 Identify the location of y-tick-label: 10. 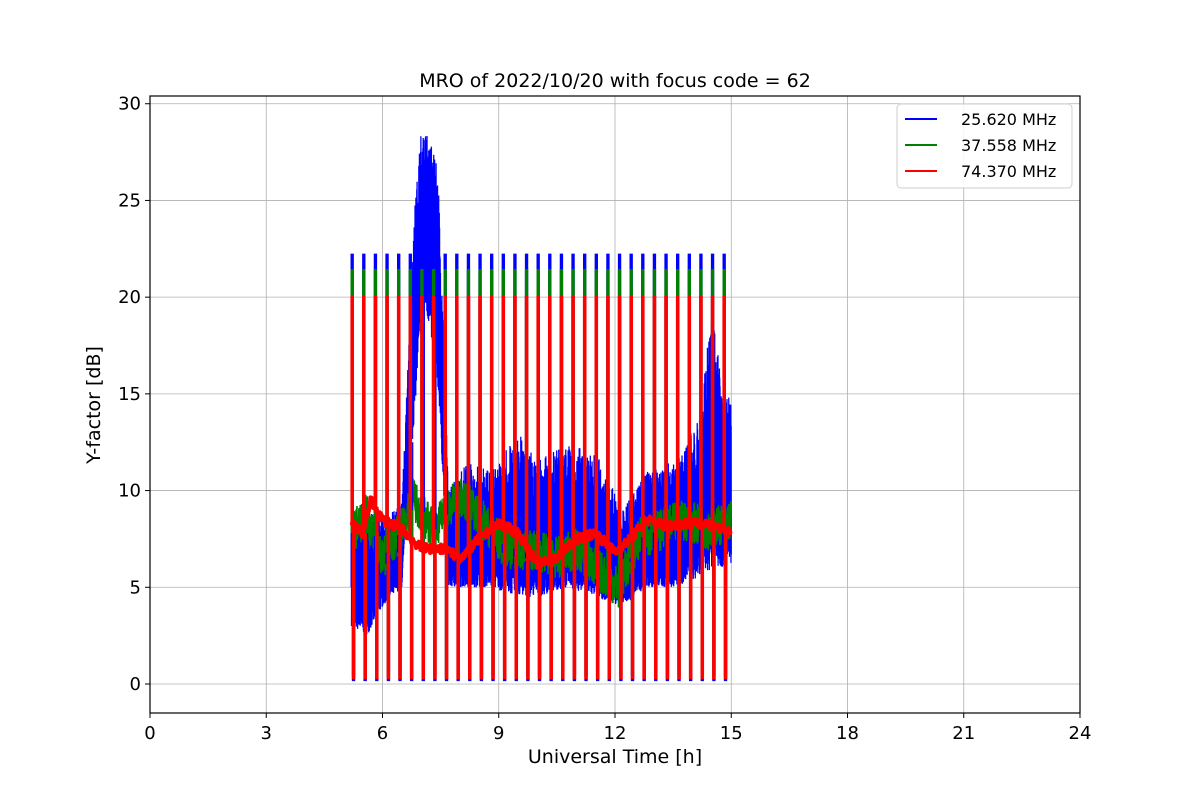
(129, 491).